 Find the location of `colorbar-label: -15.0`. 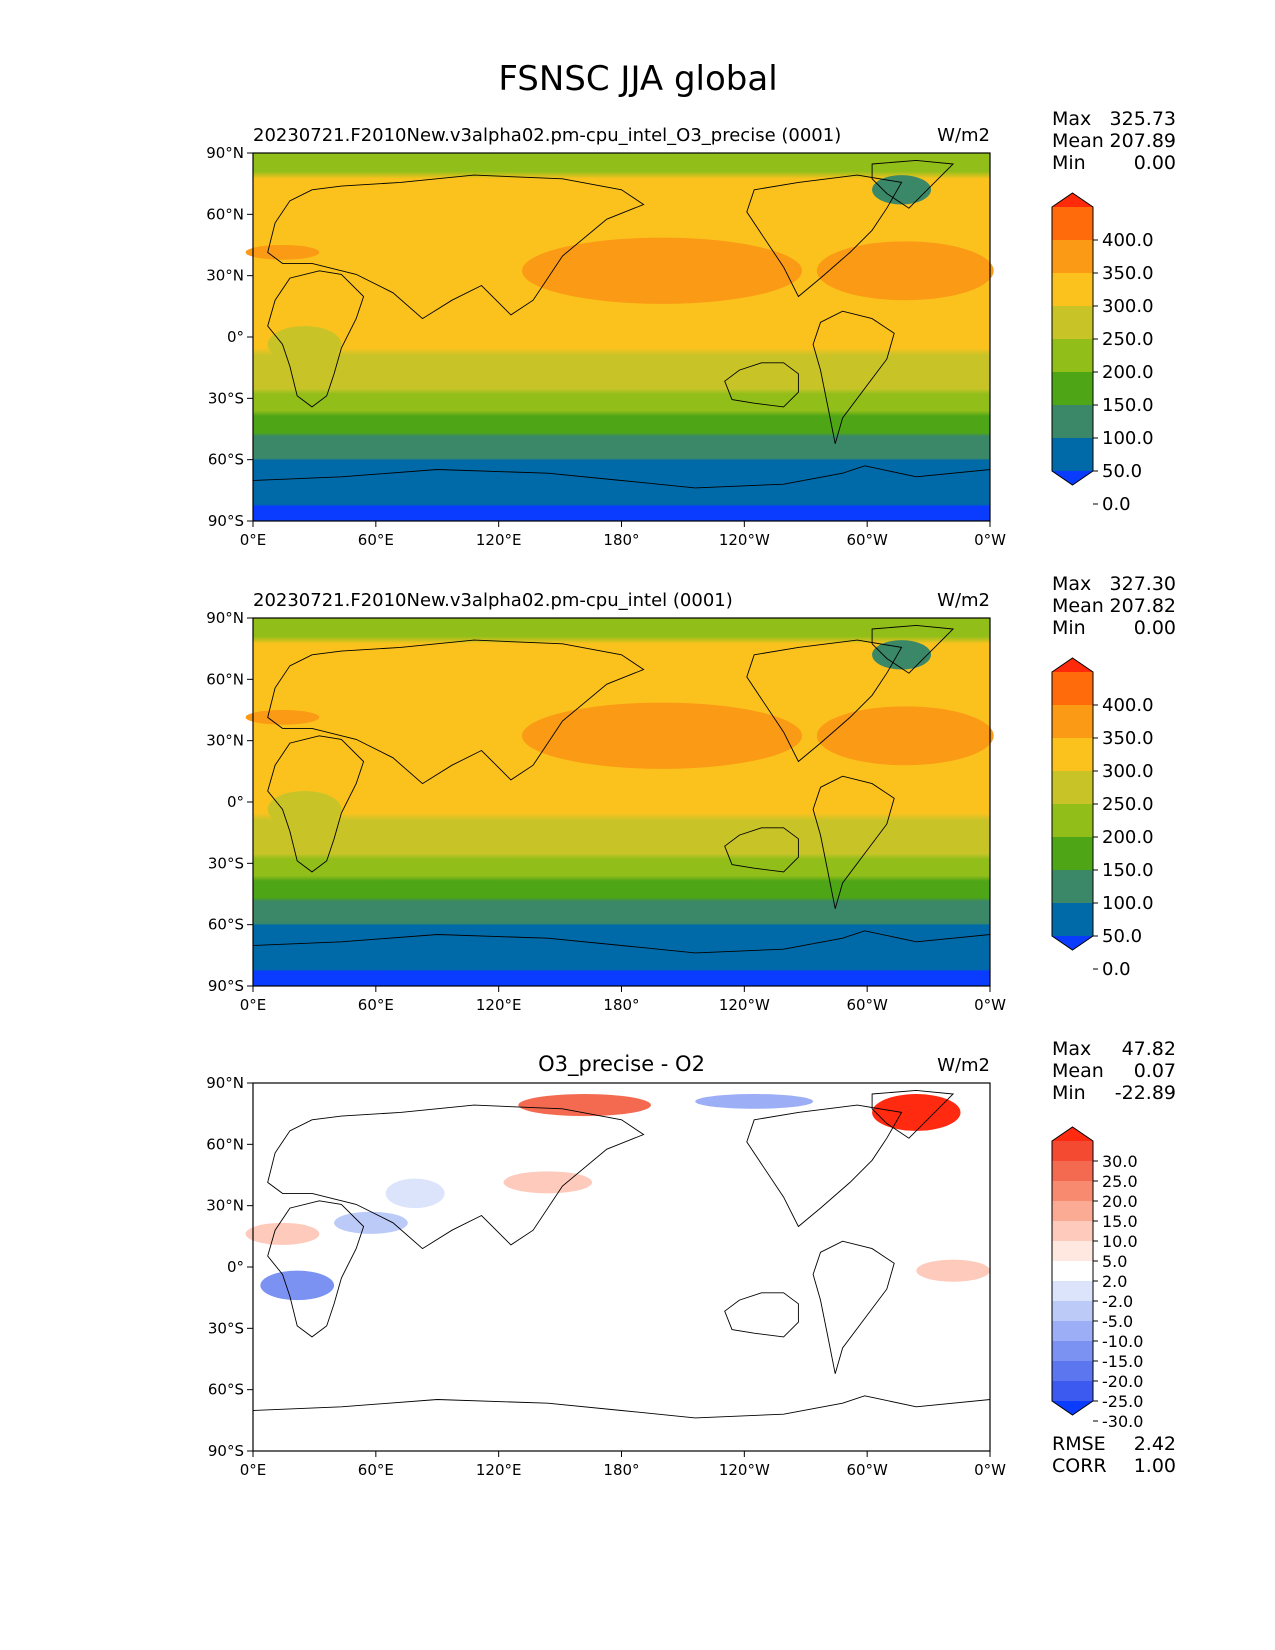

colorbar-label: -15.0 is located at coordinates (1122, 1361).